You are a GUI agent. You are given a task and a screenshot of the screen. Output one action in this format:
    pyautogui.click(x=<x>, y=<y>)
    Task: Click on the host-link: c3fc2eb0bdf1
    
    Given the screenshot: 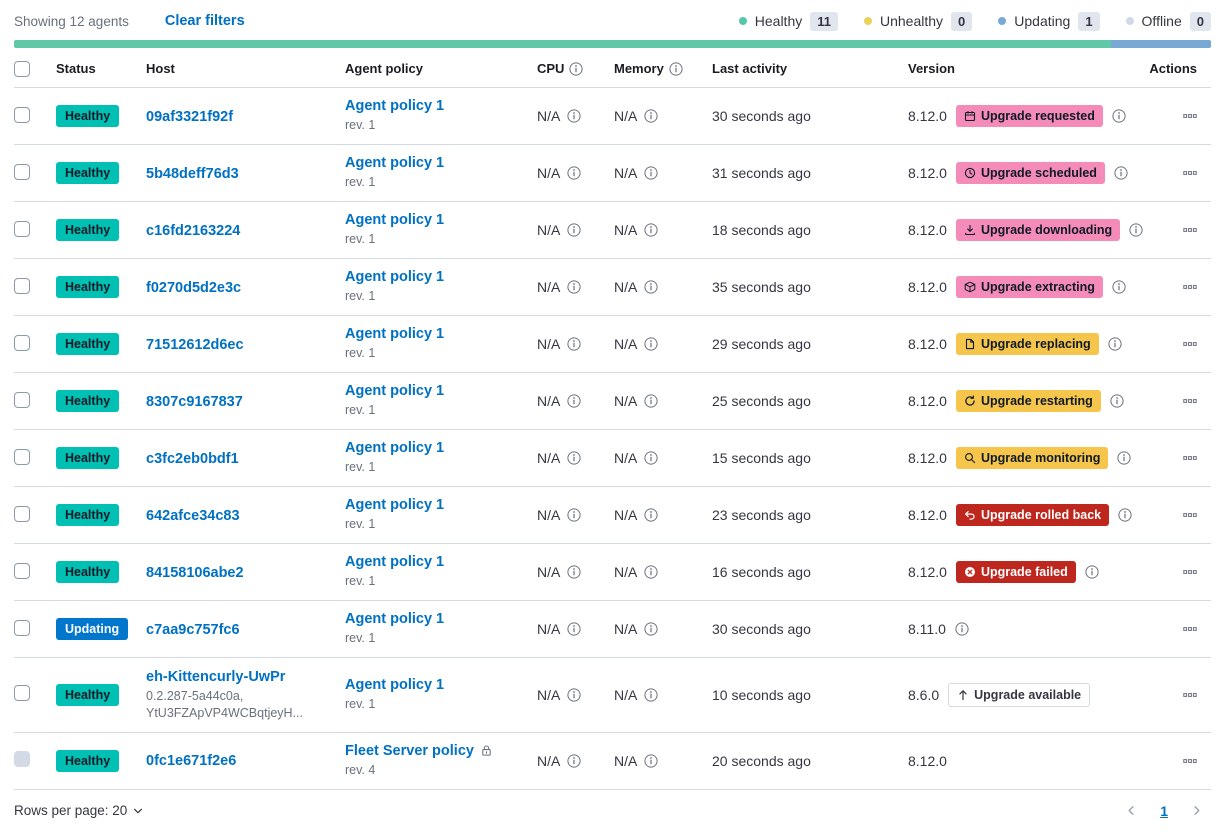 What is the action you would take?
    pyautogui.click(x=192, y=458)
    